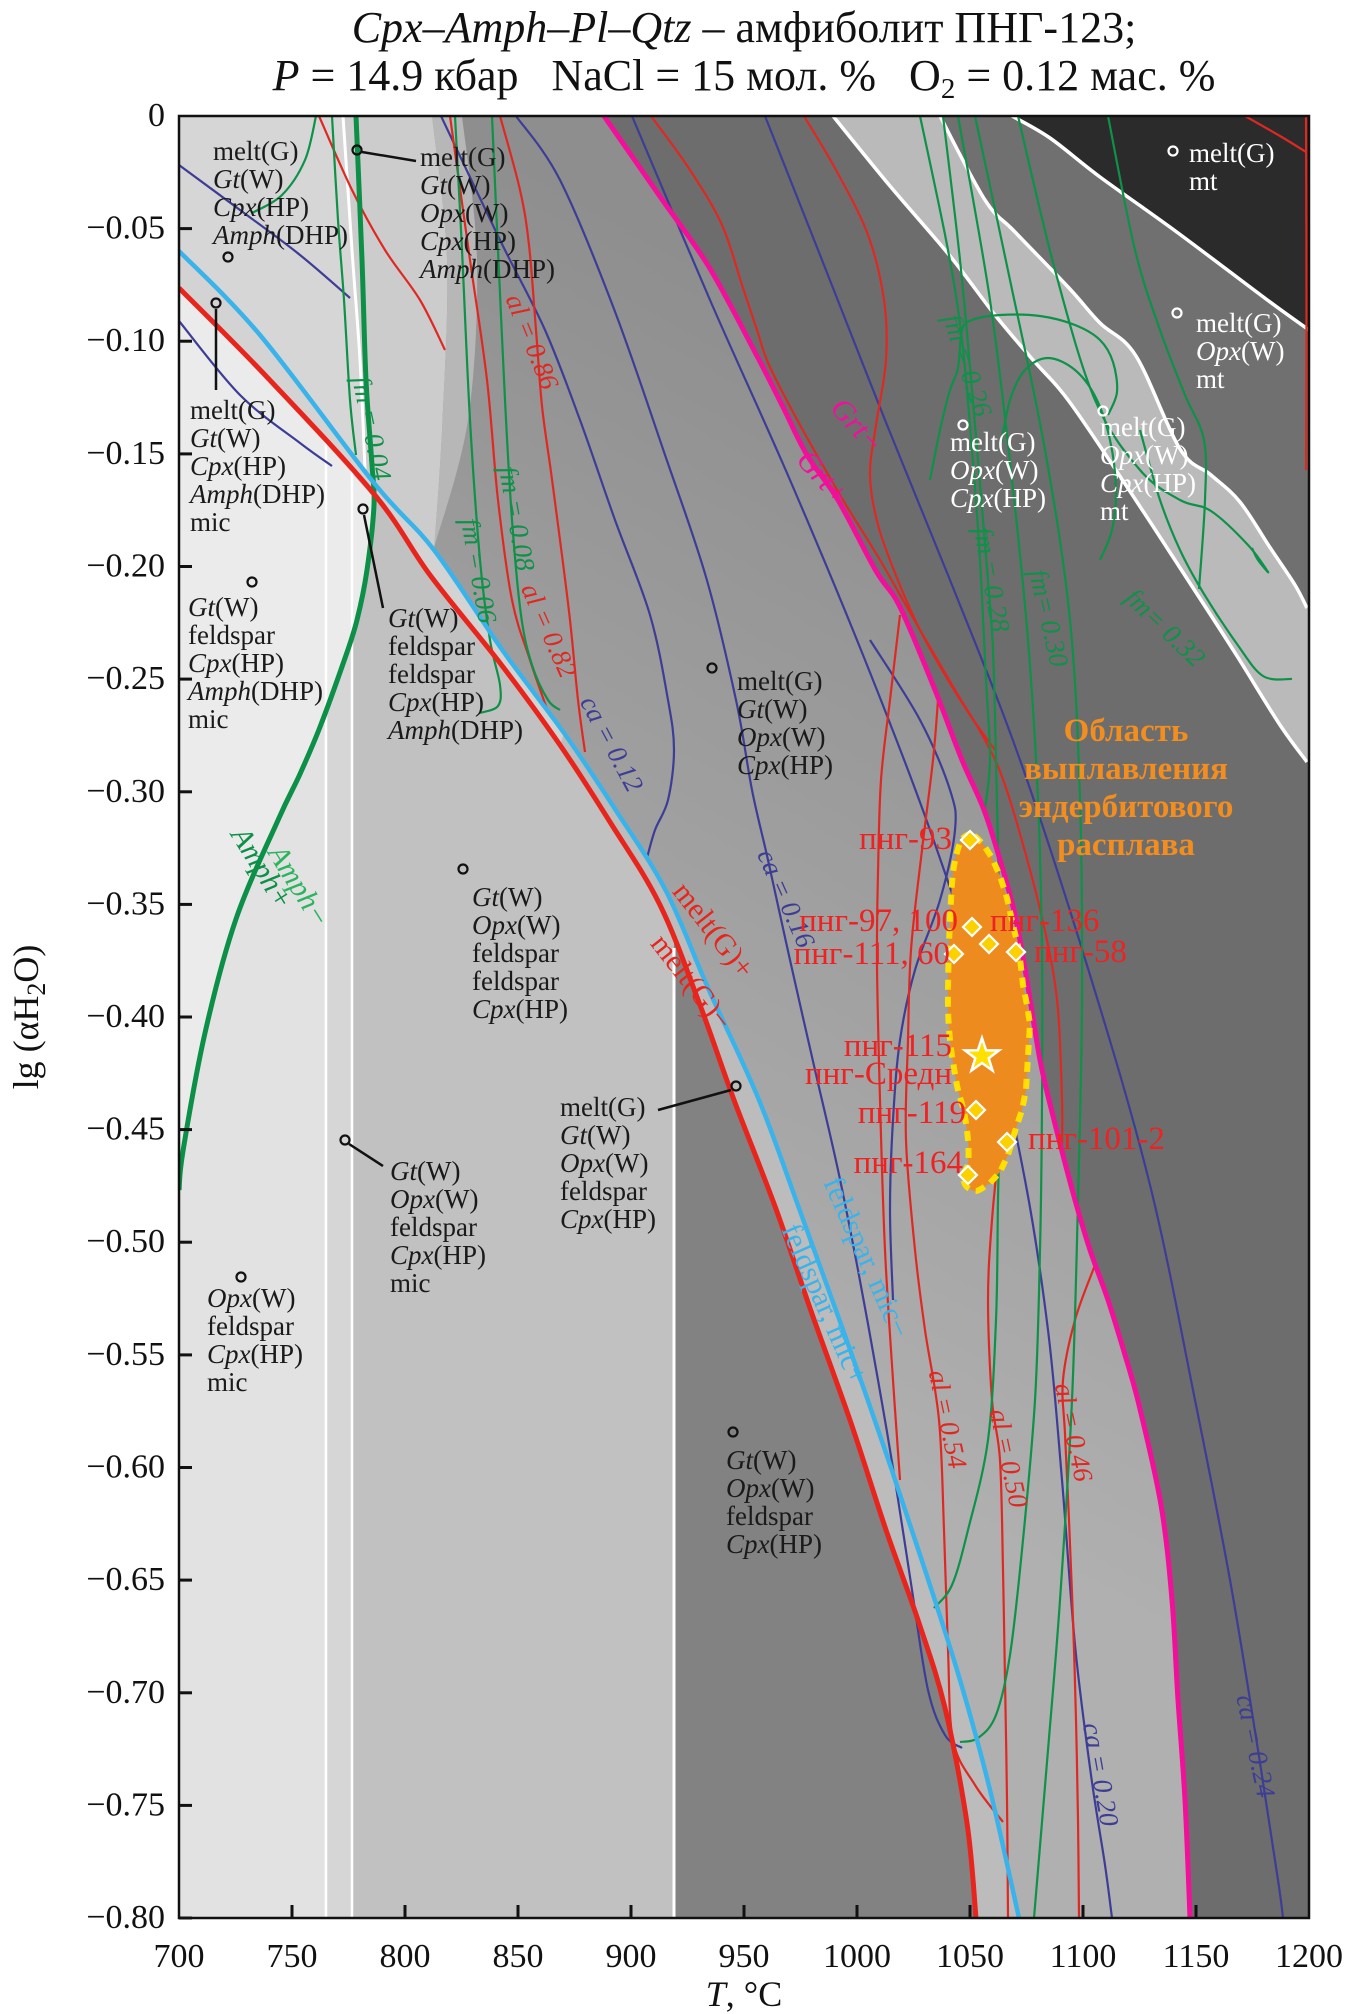 Image resolution: width=1347 pixels, height=2014 pixels. I want to click on svg-text: пнг-101-2, so click(1096, 1139).